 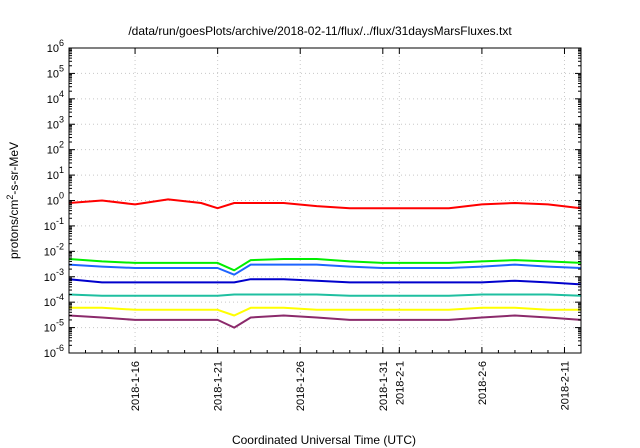 I want to click on y-tick-label: 10⁻³, so click(x=54, y=275).